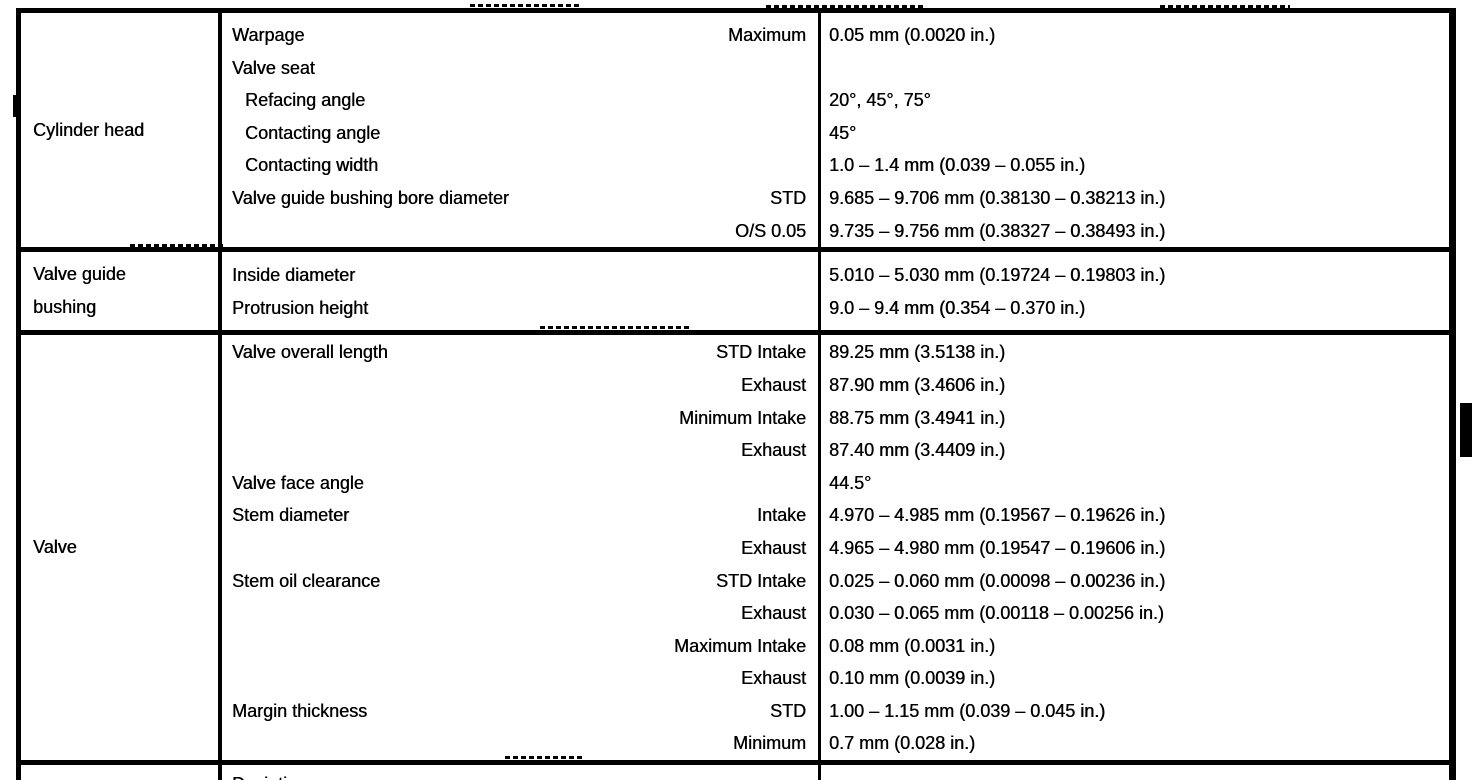 Image resolution: width=1472 pixels, height=780 pixels. Describe the element at coordinates (967, 710) in the screenshot. I see `spec-value: 1.00 – 1.15 mm (0.039 – 0.045 in.)` at that location.